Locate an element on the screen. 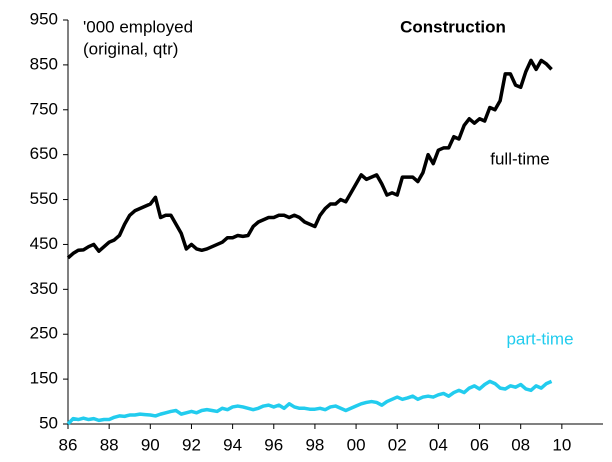  series-label: full-time is located at coordinates (520, 158).